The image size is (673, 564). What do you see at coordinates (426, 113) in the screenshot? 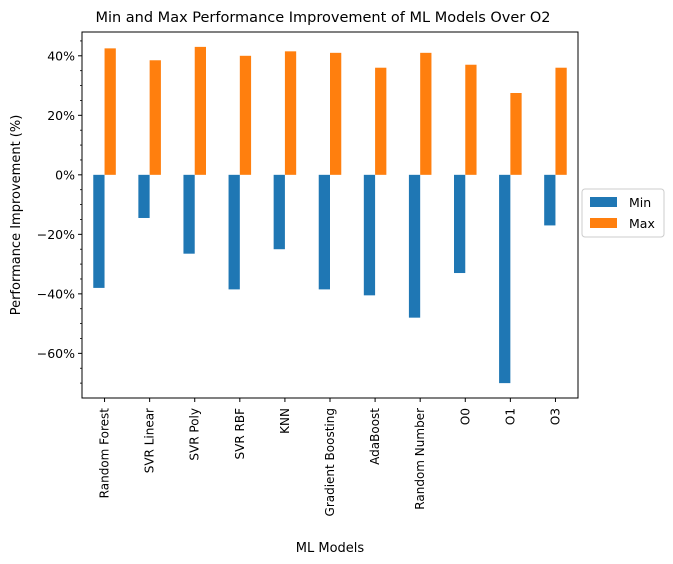
I see `bar-max-random-number` at bounding box center [426, 113].